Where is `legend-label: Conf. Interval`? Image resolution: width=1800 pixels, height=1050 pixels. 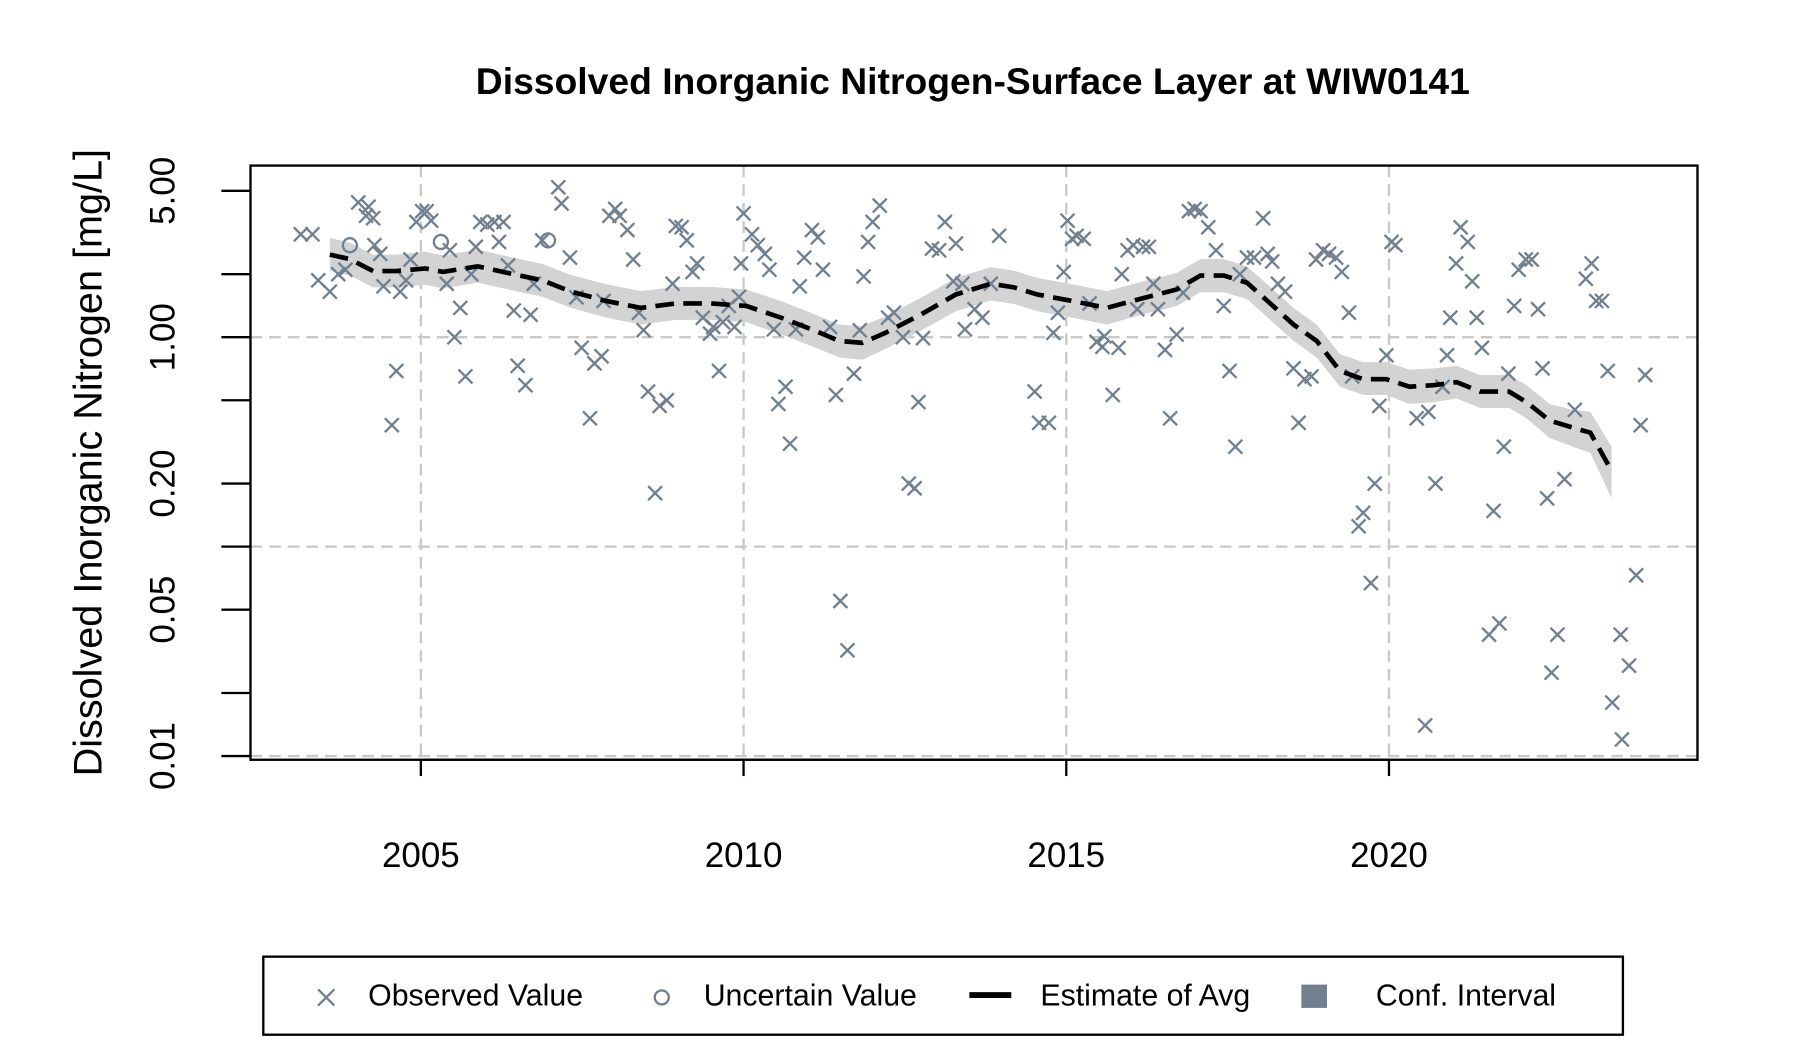
legend-label: Conf. Interval is located at coordinates (1466, 995).